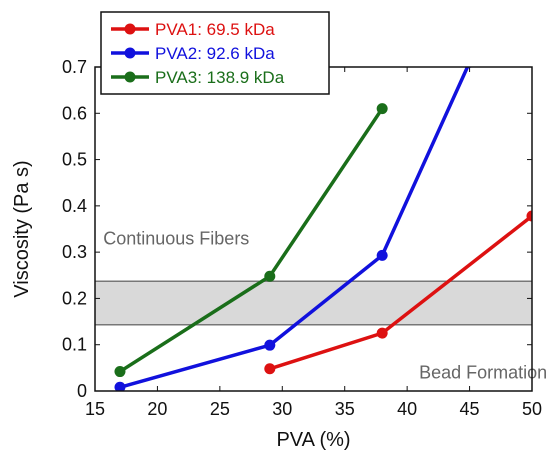 Image resolution: width=554 pixels, height=459 pixels. Describe the element at coordinates (74, 160) in the screenshot. I see `y-tick-label: 0.5` at that location.